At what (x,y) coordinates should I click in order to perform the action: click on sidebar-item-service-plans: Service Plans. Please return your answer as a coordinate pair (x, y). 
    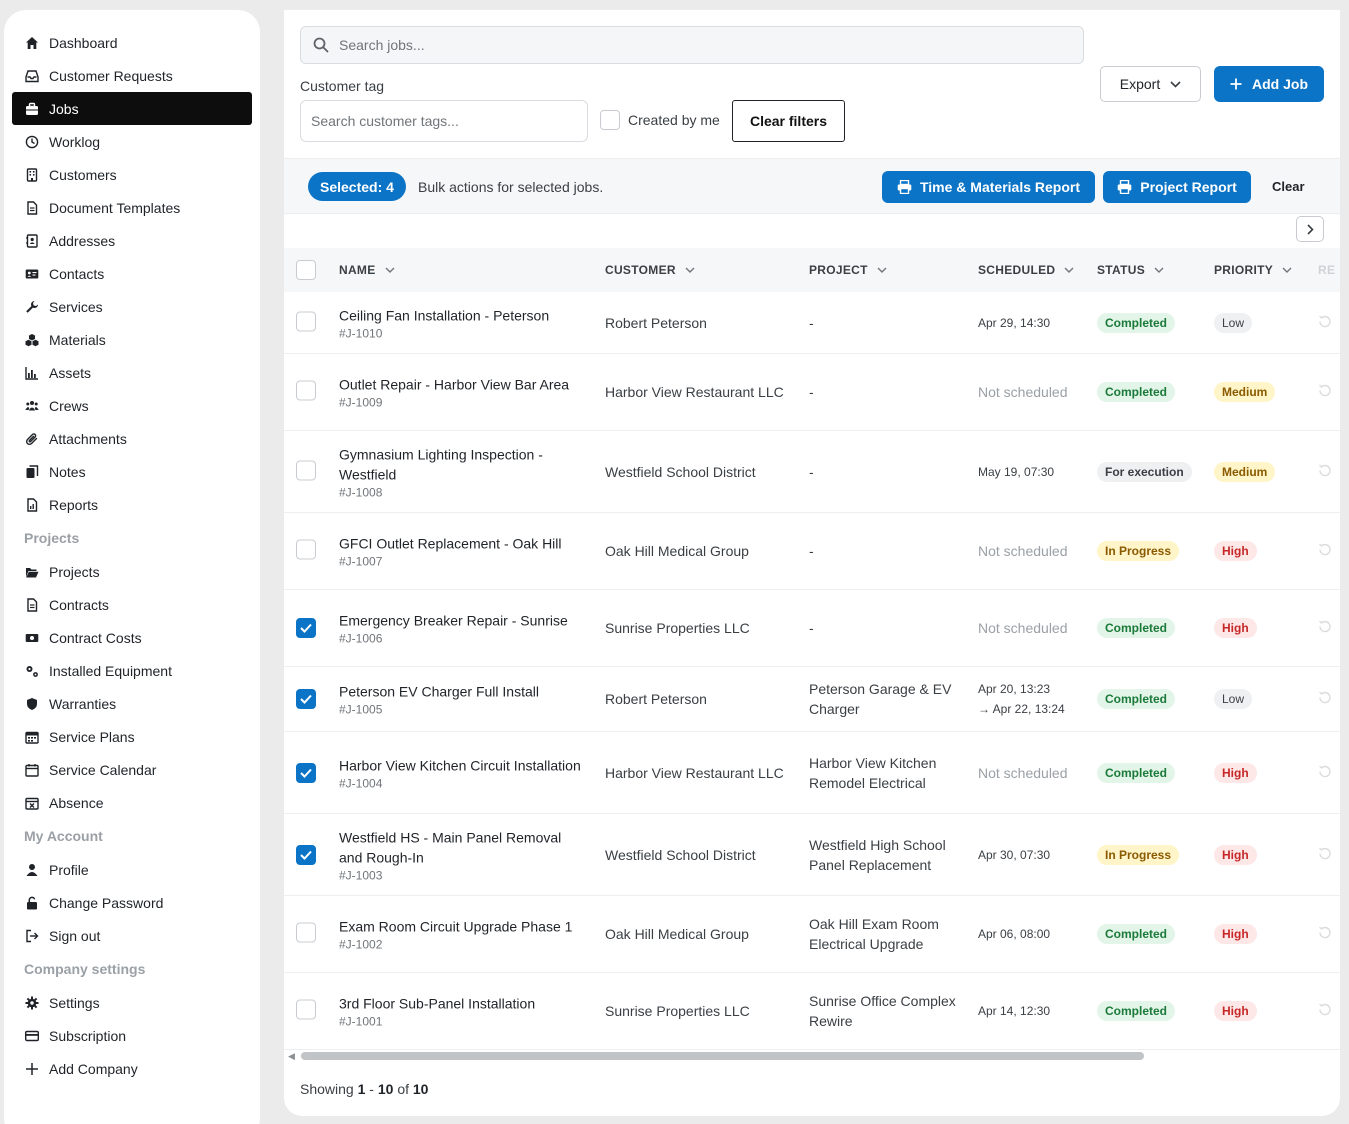
    Looking at the image, I should click on (132, 736).